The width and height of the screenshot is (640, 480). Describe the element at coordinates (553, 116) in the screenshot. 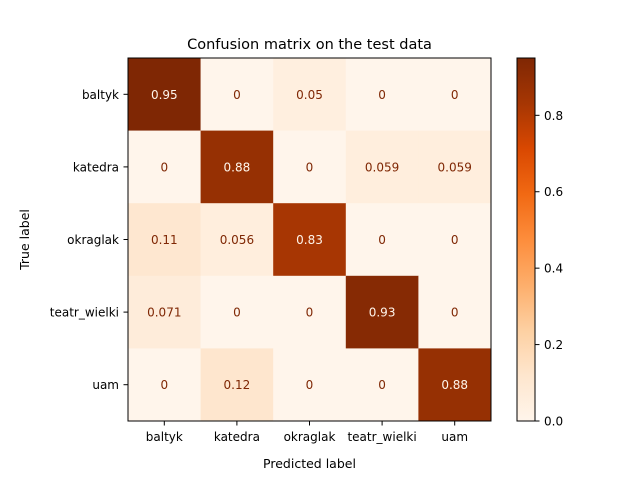

I see `colorbar-tick-label: 0.8` at that location.